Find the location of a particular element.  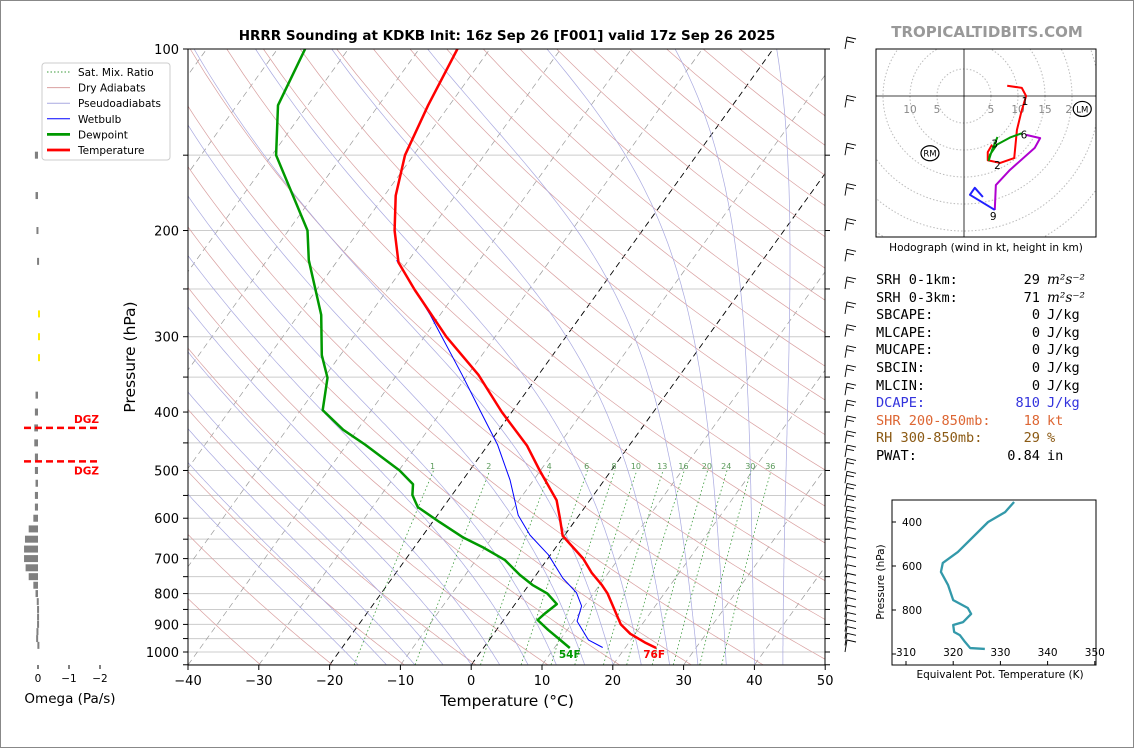

theta-e-x-tick-label: 320 is located at coordinates (953, 653).